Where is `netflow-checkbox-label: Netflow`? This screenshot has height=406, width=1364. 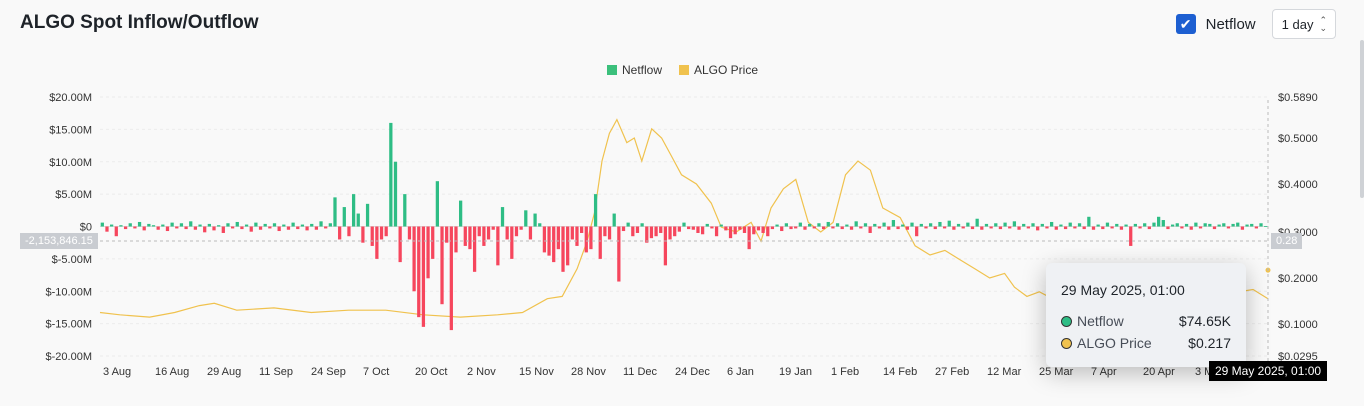 netflow-checkbox-label: Netflow is located at coordinates (1230, 24).